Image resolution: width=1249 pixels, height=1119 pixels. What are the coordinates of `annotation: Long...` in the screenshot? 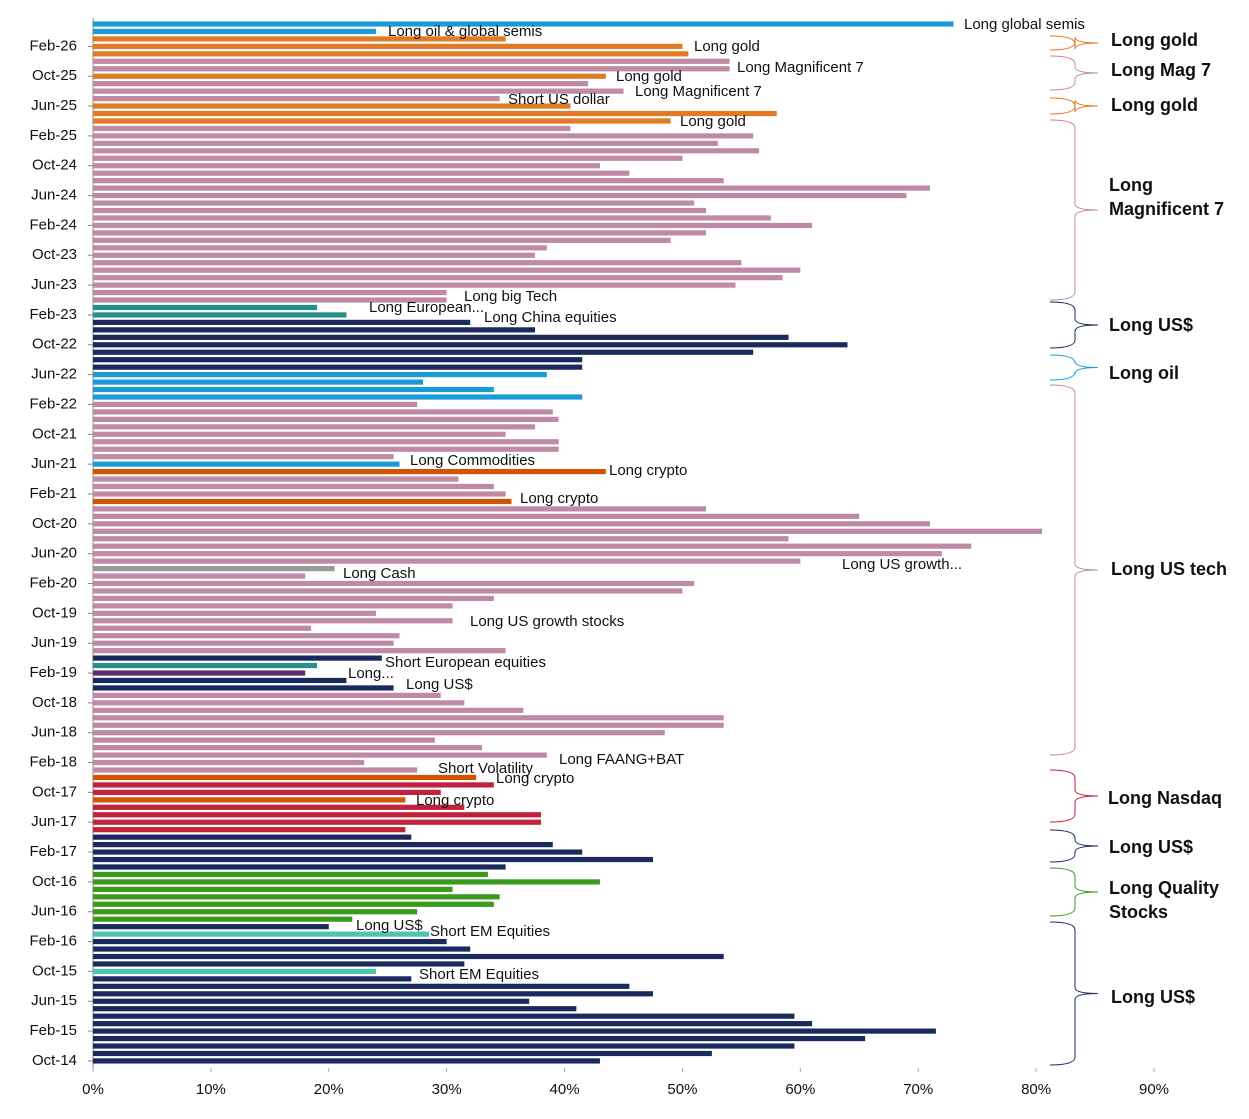 It's located at (371, 673).